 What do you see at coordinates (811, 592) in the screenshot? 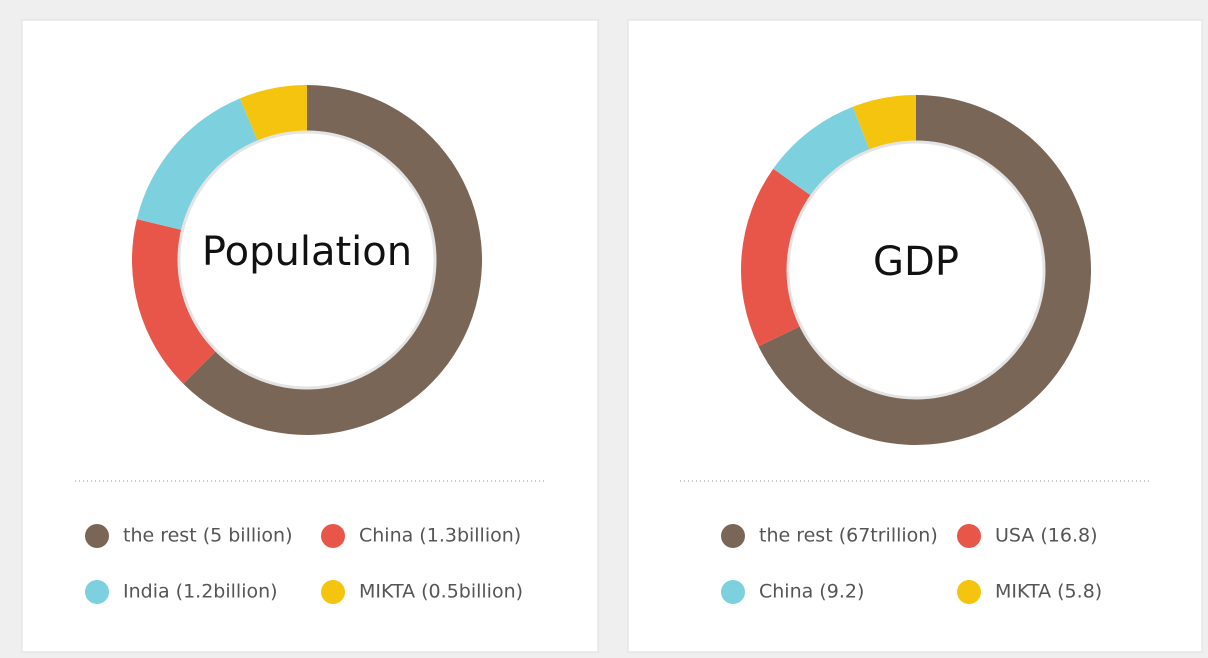
I see `legend-label: China (9.2)` at bounding box center [811, 592].